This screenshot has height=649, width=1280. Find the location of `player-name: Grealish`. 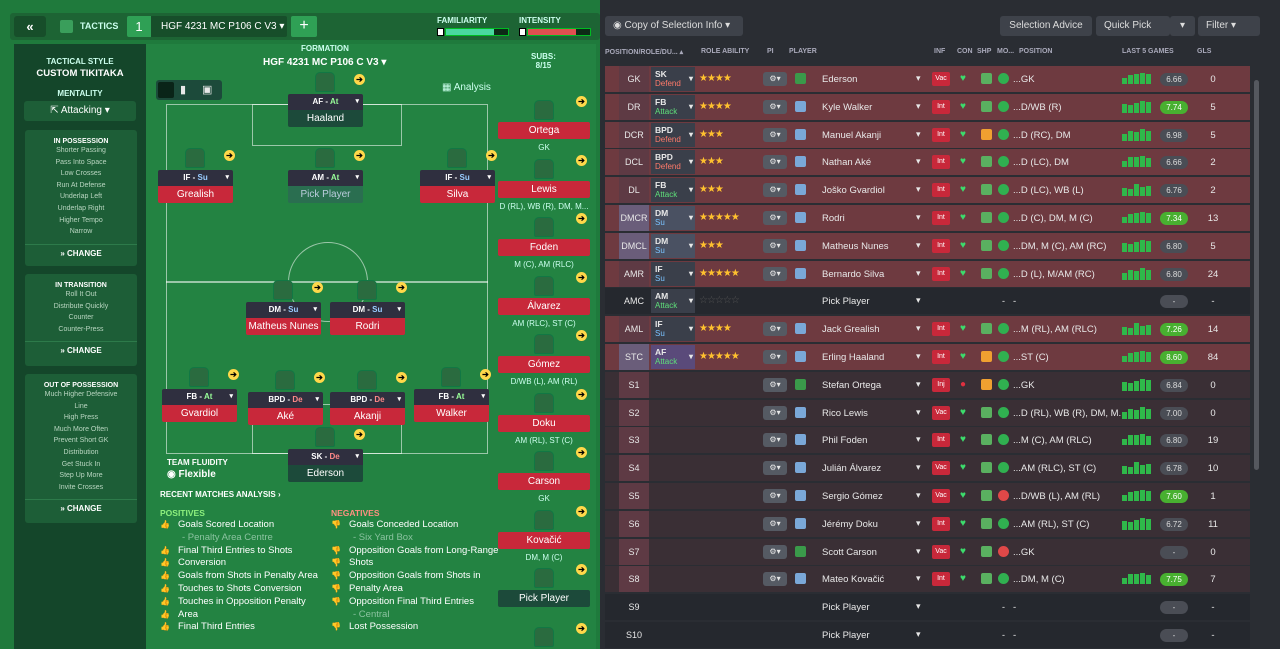

player-name: Grealish is located at coordinates (195, 194).